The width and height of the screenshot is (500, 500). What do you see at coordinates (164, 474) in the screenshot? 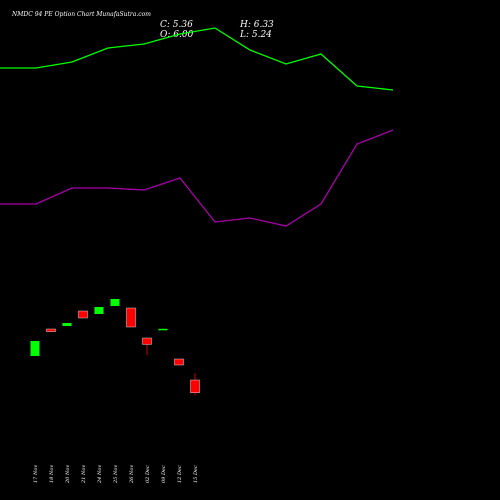
I see `x-tick-label: 09 Dec` at bounding box center [164, 474].